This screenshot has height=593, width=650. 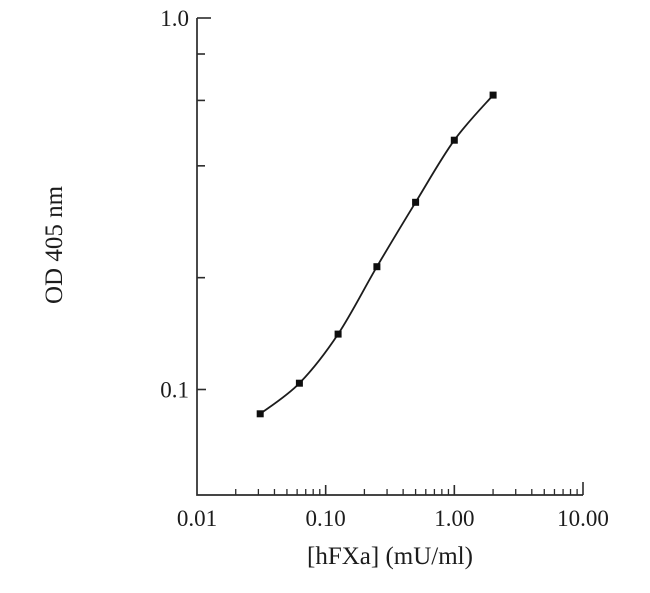 I want to click on x-tick-label: 0.10, so click(x=326, y=518).